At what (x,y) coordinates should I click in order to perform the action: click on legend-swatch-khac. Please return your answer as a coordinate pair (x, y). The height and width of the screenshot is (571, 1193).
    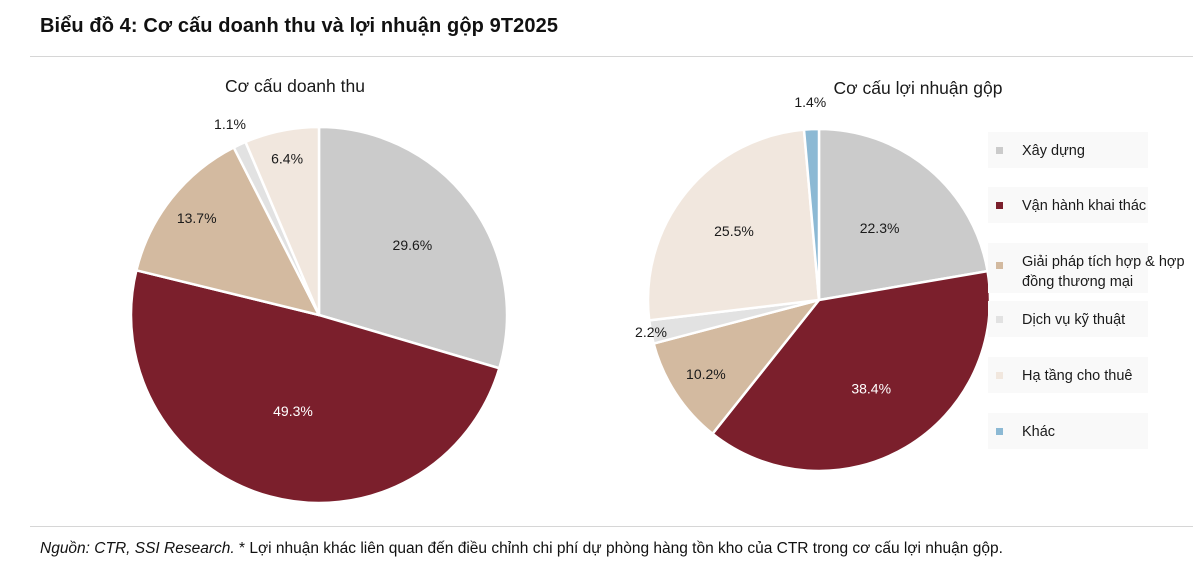
    Looking at the image, I should click on (999, 431).